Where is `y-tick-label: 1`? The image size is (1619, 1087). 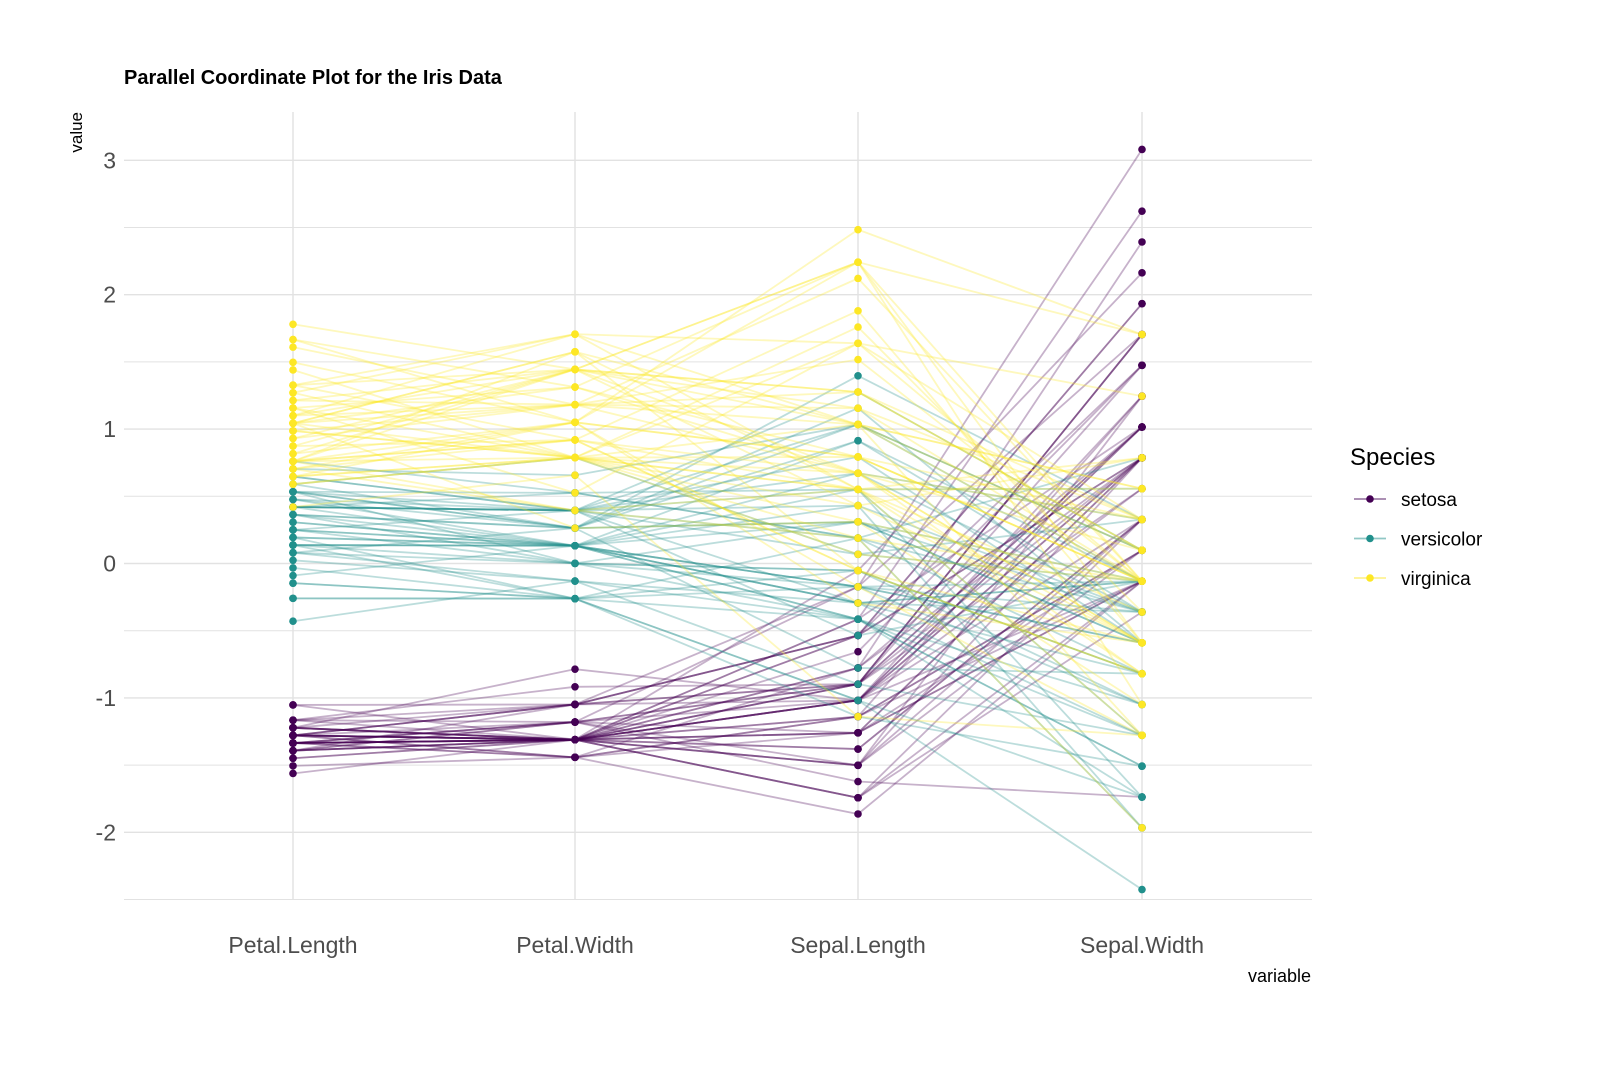 y-tick-label: 1 is located at coordinates (109, 429).